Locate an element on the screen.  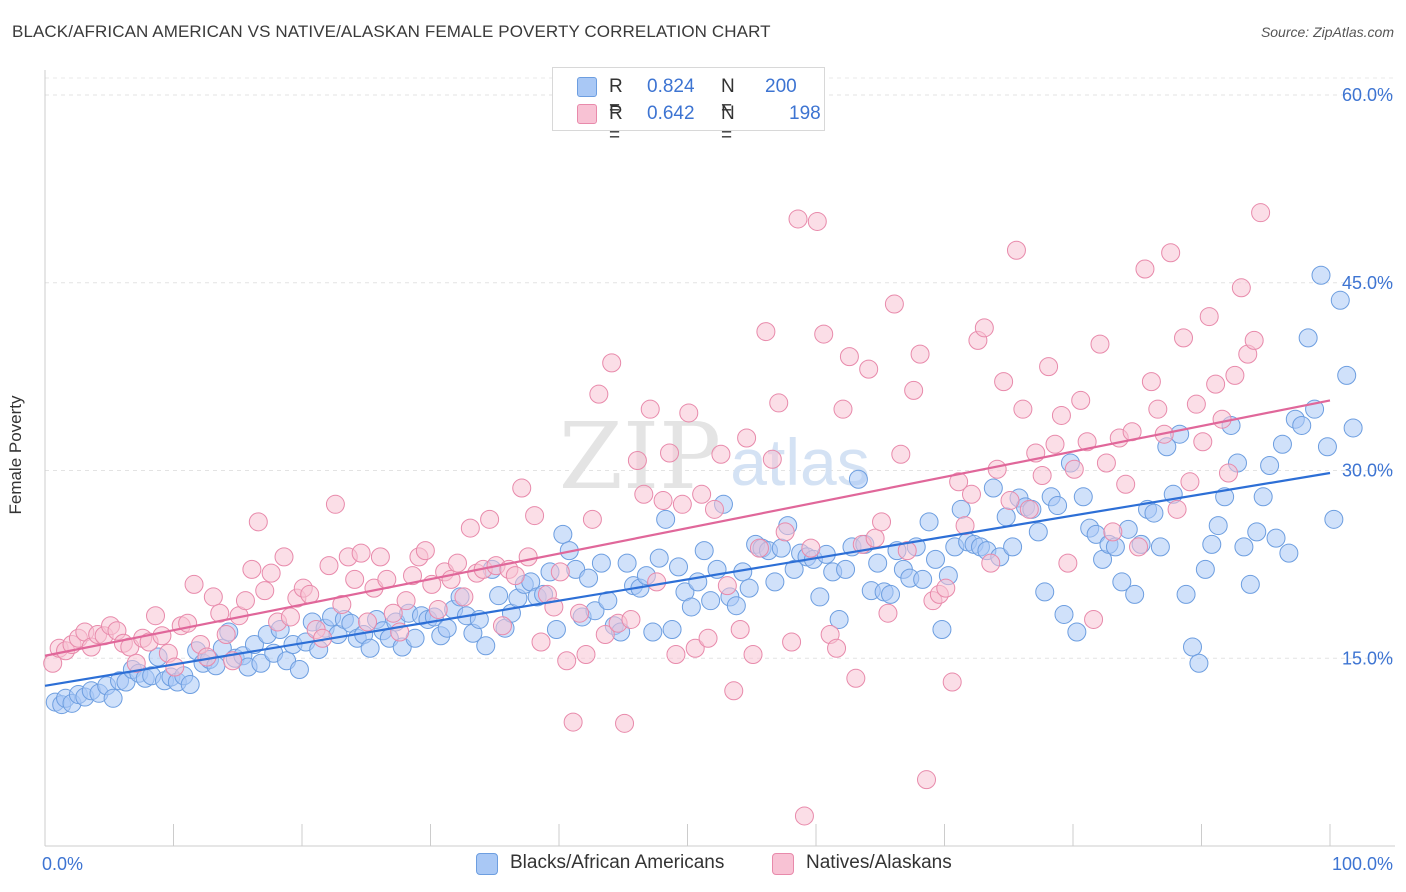
x-tick-label: 100.0% is located at coordinates (1362, 864).